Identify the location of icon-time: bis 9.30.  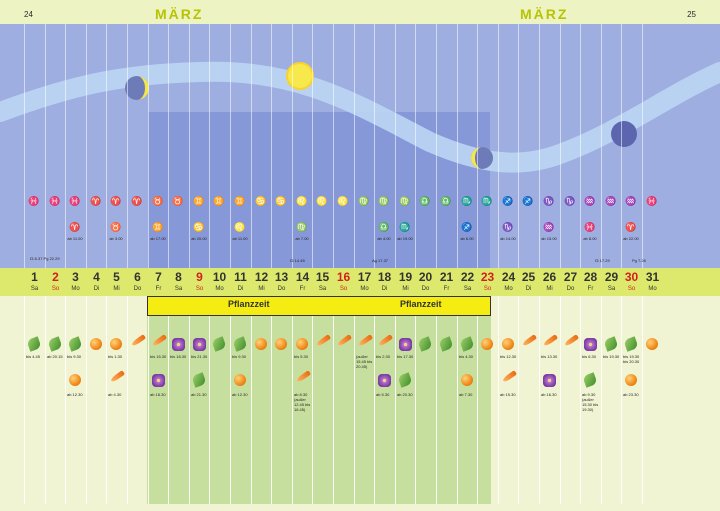
(74, 356).